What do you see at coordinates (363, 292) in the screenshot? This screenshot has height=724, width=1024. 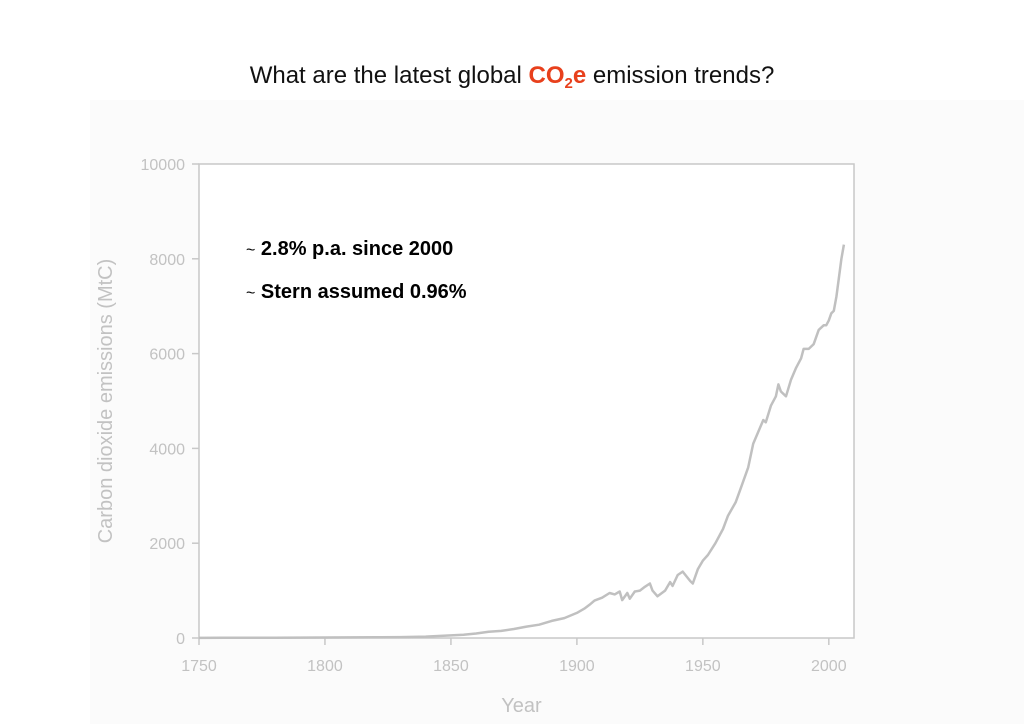 I see `annotation-text: Stern assumed 0.96%` at bounding box center [363, 292].